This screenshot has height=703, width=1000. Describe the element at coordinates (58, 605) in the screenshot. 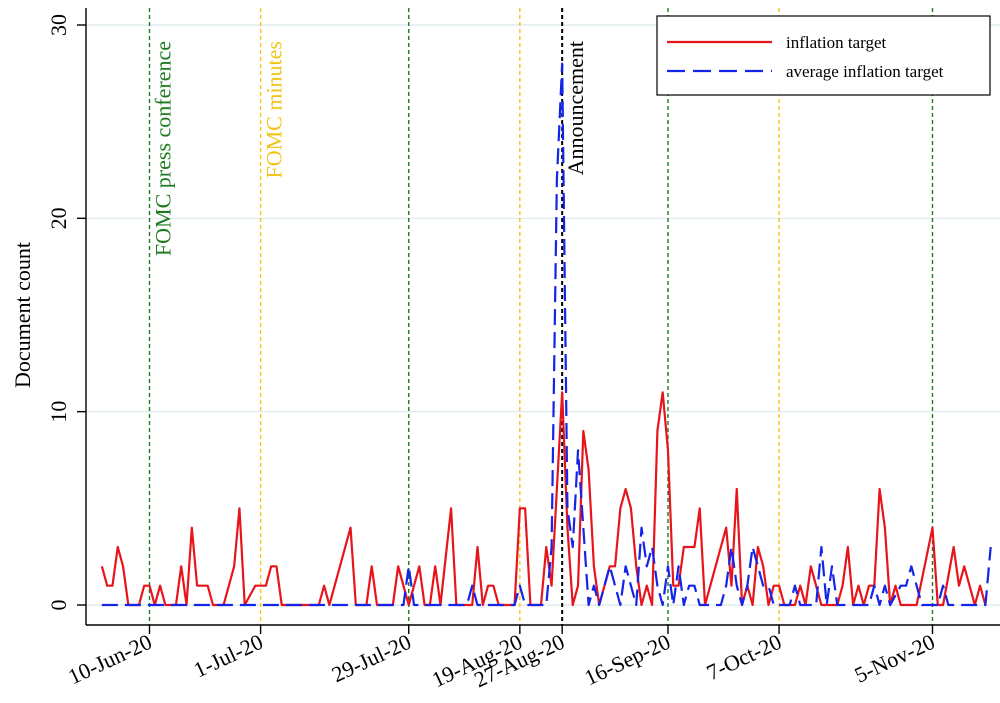

I see `y-tick-label-0: 0` at that location.